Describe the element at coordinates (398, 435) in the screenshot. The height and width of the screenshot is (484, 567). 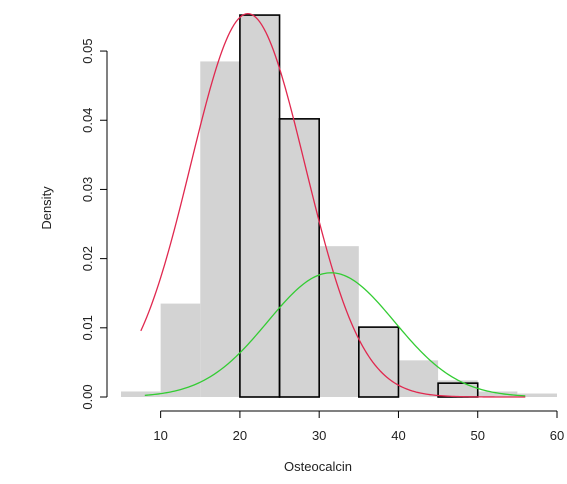
I see `x-tick-label-3: 40` at that location.